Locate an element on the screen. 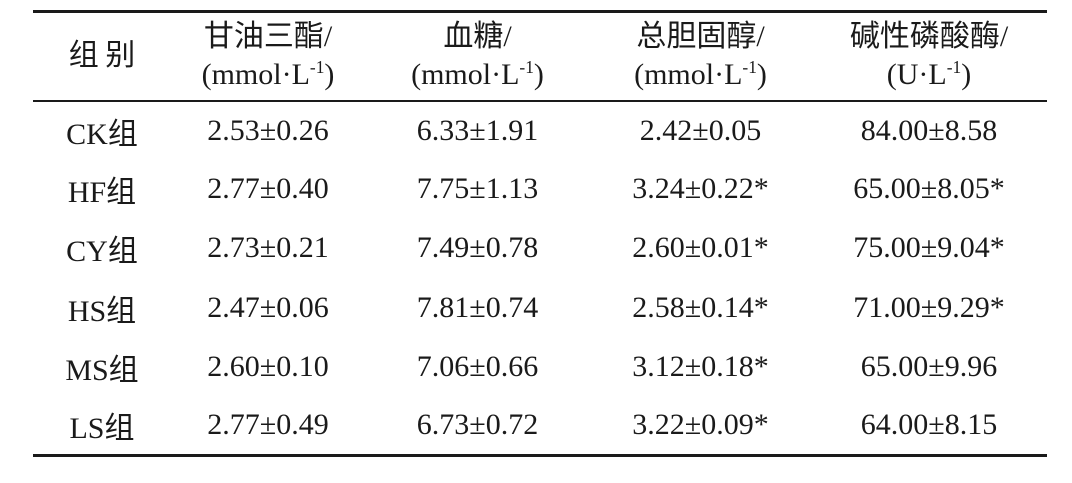 This screenshot has height=483, width=1072. value-cell: 6.73±0.72 is located at coordinates (477, 425).